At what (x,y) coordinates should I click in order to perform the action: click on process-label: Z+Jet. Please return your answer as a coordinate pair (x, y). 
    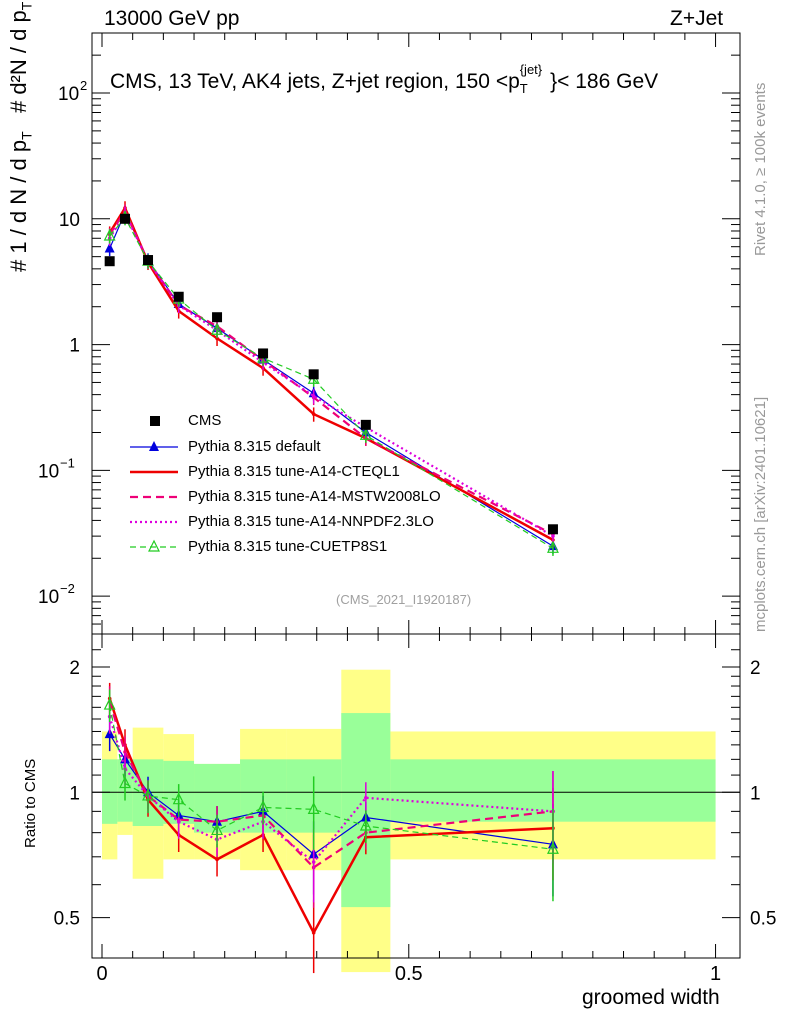
    Looking at the image, I should click on (697, 18).